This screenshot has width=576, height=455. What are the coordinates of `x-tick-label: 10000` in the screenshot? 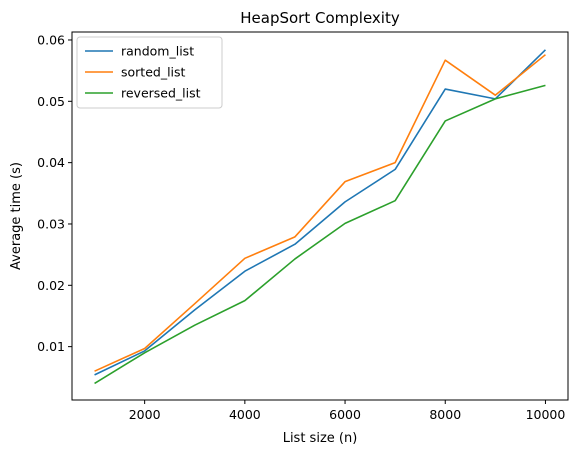 It's located at (546, 414).